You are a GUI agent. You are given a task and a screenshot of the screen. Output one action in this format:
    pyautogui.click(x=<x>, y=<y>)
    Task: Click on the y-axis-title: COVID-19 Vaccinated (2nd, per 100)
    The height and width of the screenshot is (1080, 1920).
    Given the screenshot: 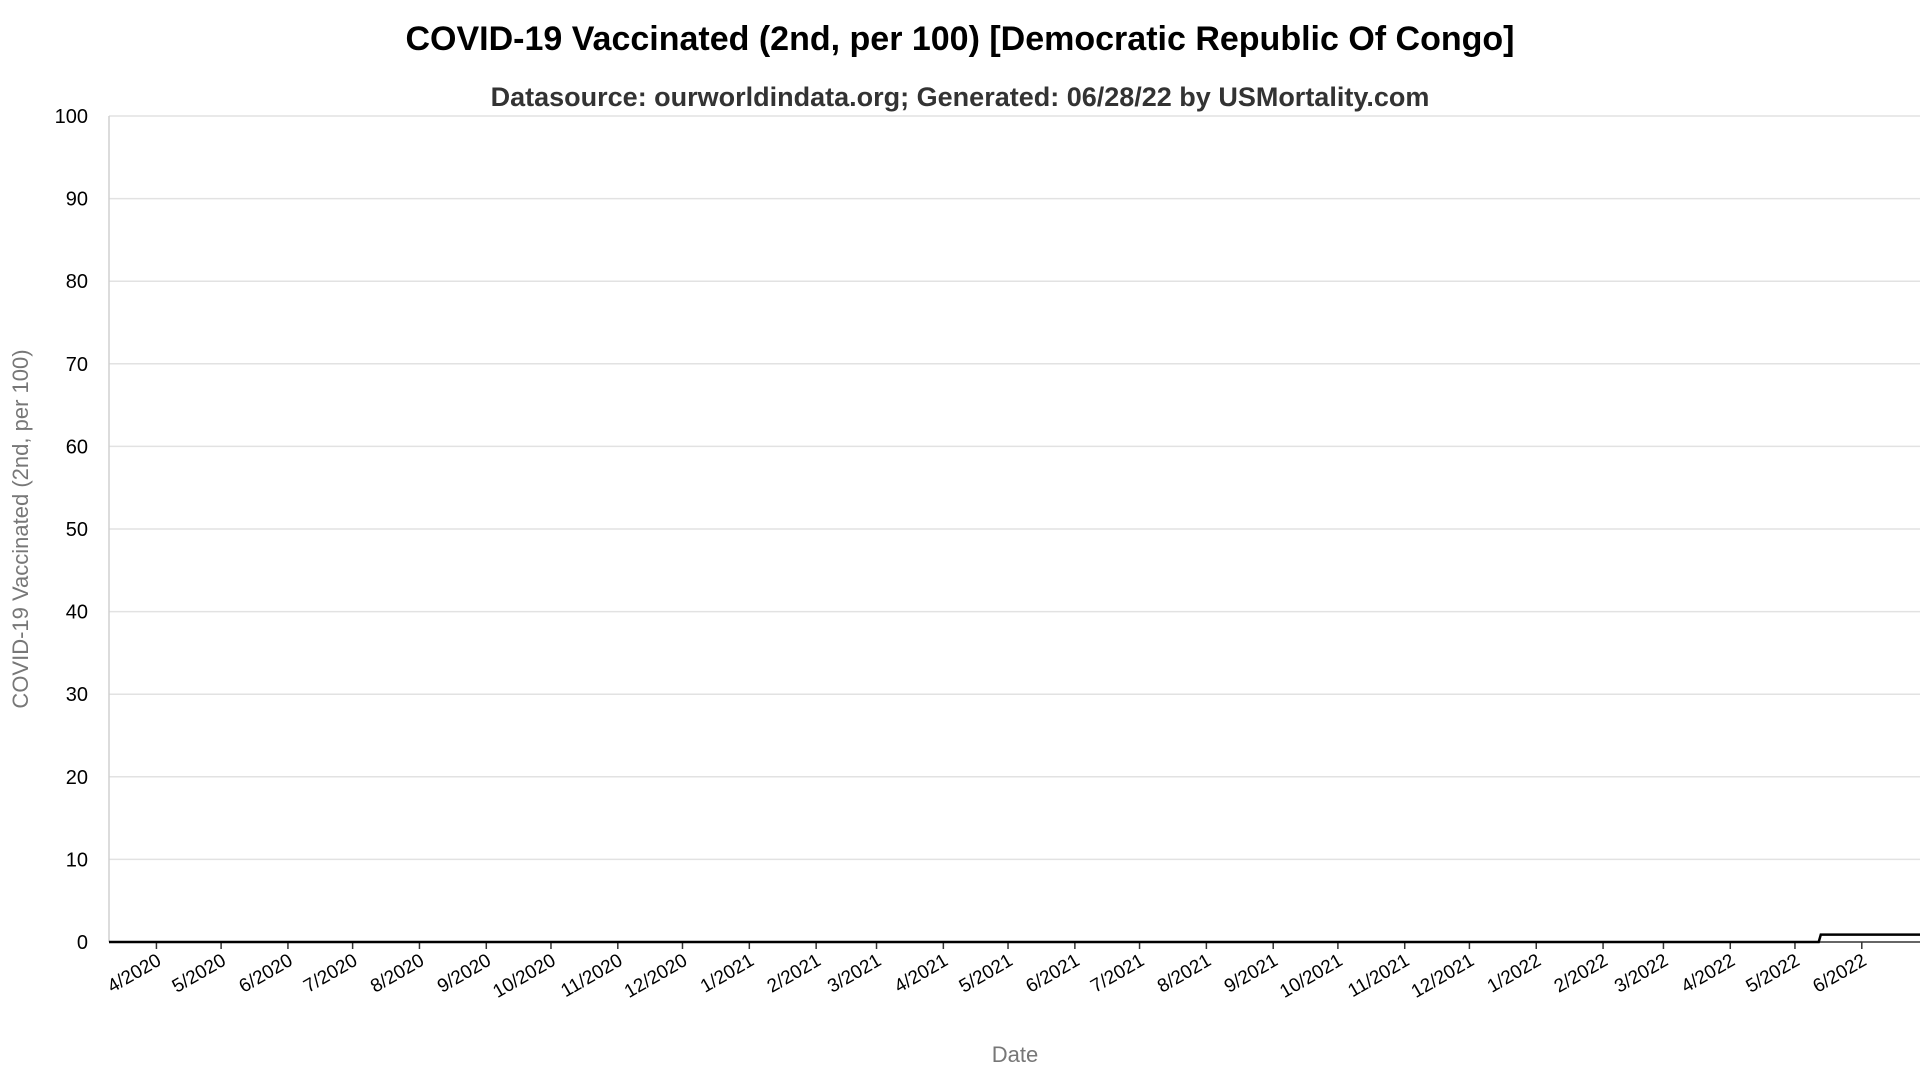 What is the action you would take?
    pyautogui.click(x=20, y=528)
    